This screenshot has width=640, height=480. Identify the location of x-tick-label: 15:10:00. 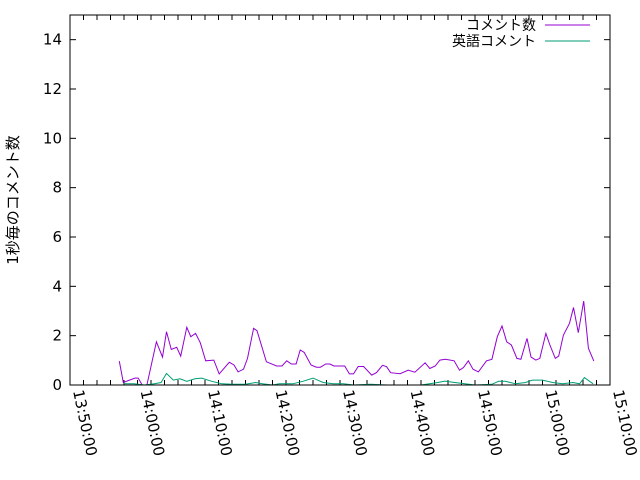
(624, 423).